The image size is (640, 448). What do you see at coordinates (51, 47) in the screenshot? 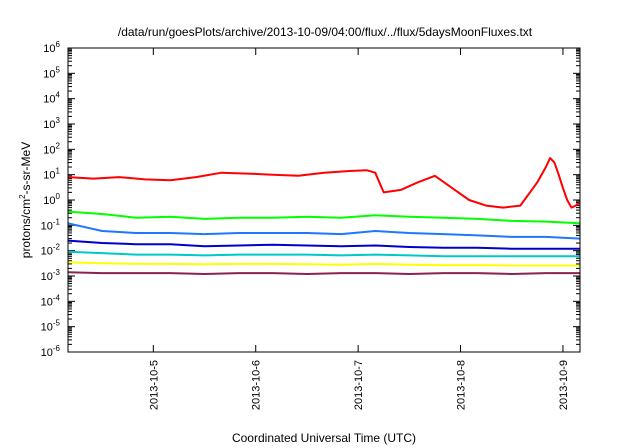
I see `y-tick-label: 10⁶` at bounding box center [51, 47].